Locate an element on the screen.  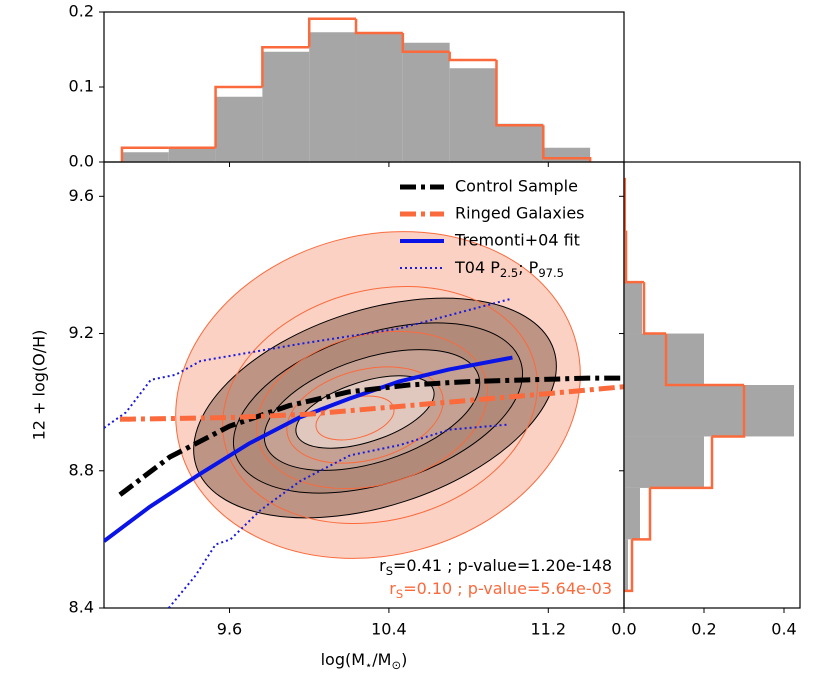
x-axis-label-part: ) is located at coordinates (404, 659).